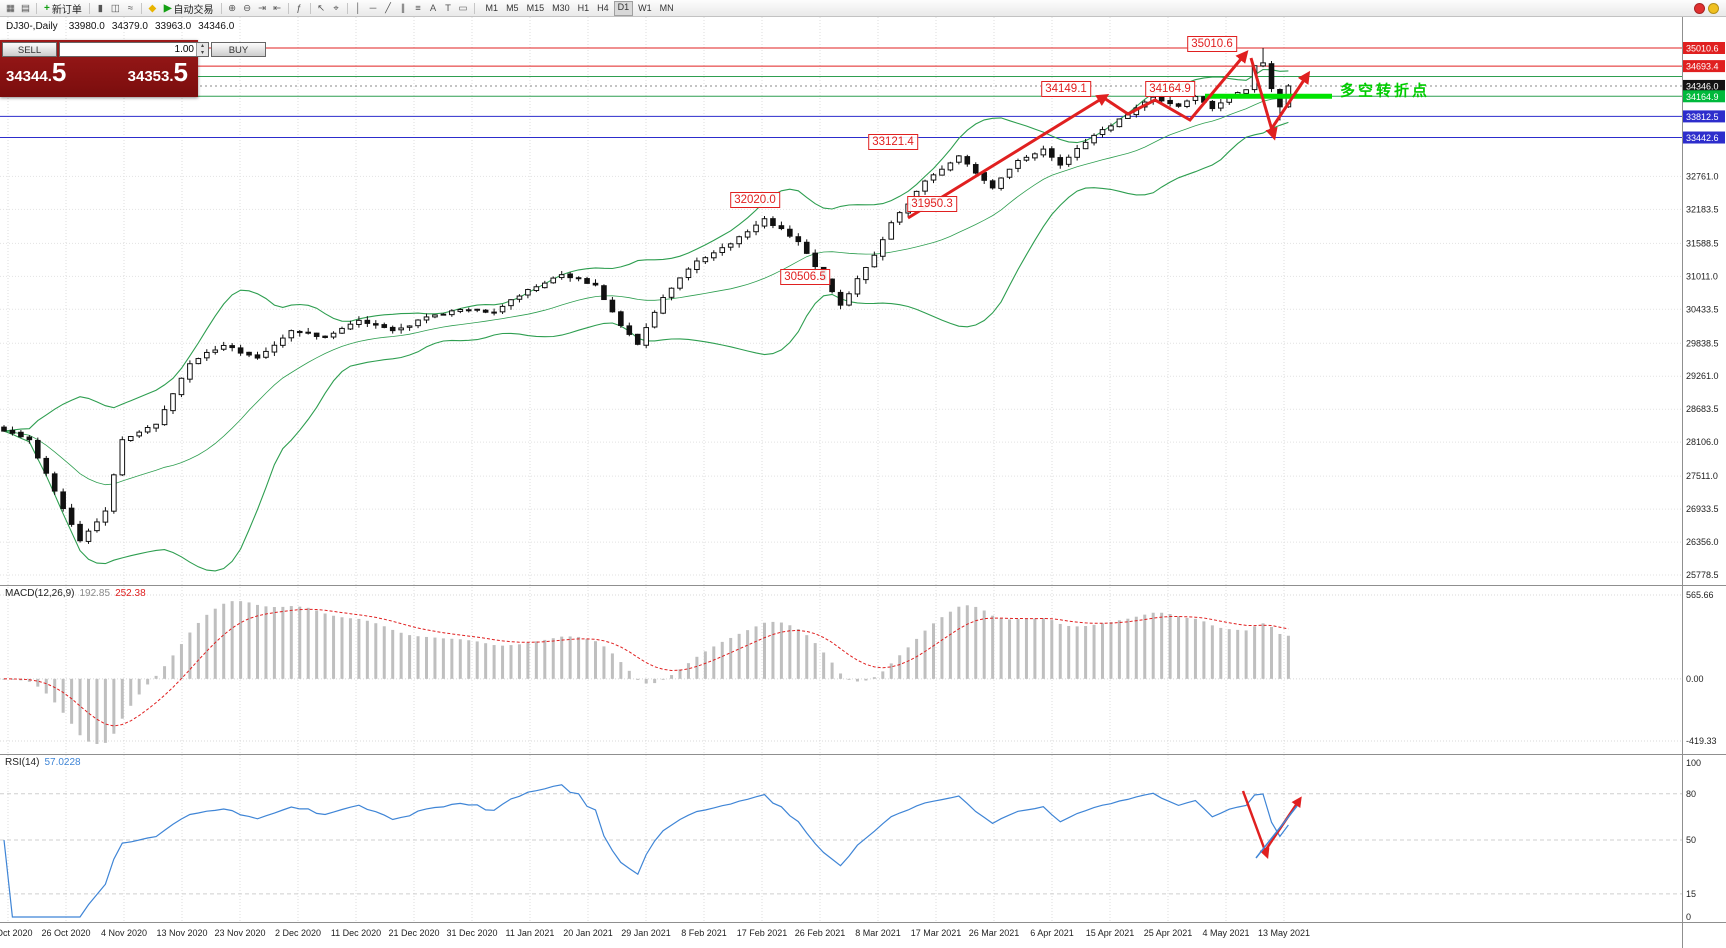 The width and height of the screenshot is (1726, 948). I want to click on price-callout: 31950.3, so click(932, 204).